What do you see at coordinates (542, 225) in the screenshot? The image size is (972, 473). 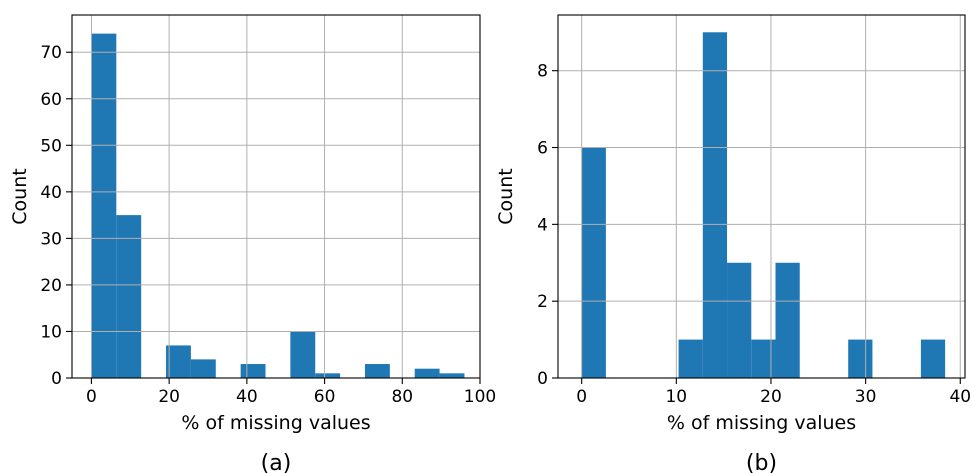 I see `y-tick-label: 4` at bounding box center [542, 225].